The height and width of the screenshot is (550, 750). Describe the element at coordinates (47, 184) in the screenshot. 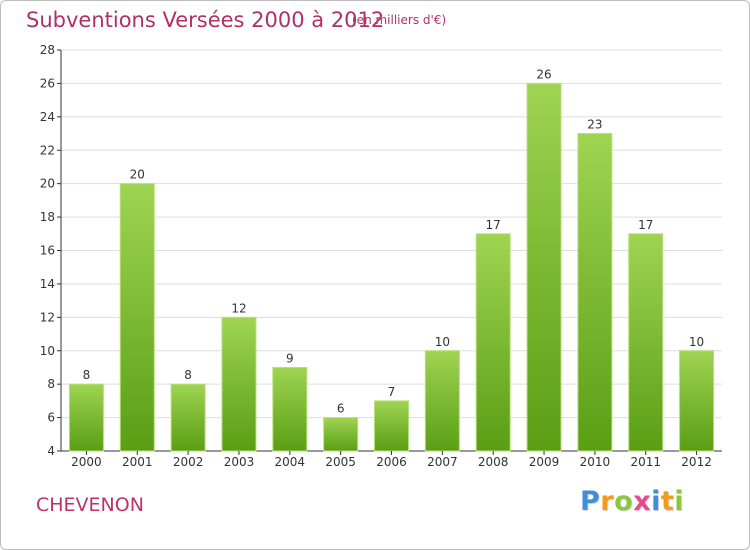

I see `y-tick-label: 20` at that location.